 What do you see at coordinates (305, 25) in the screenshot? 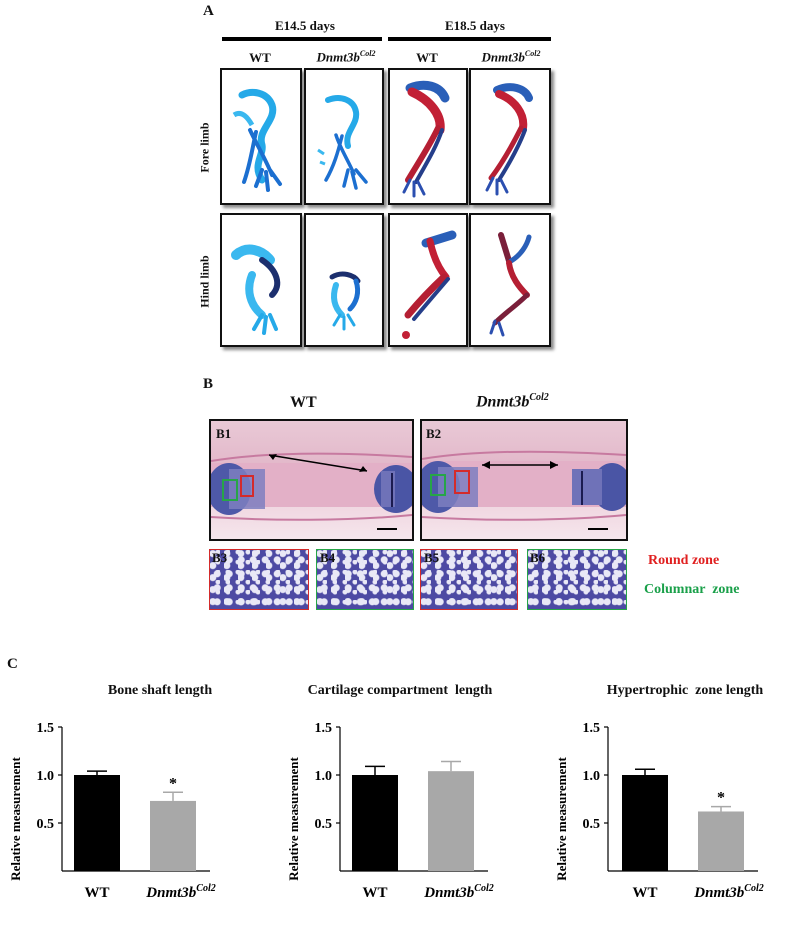
I see `group-title-e14: E14.5 days` at bounding box center [305, 25].